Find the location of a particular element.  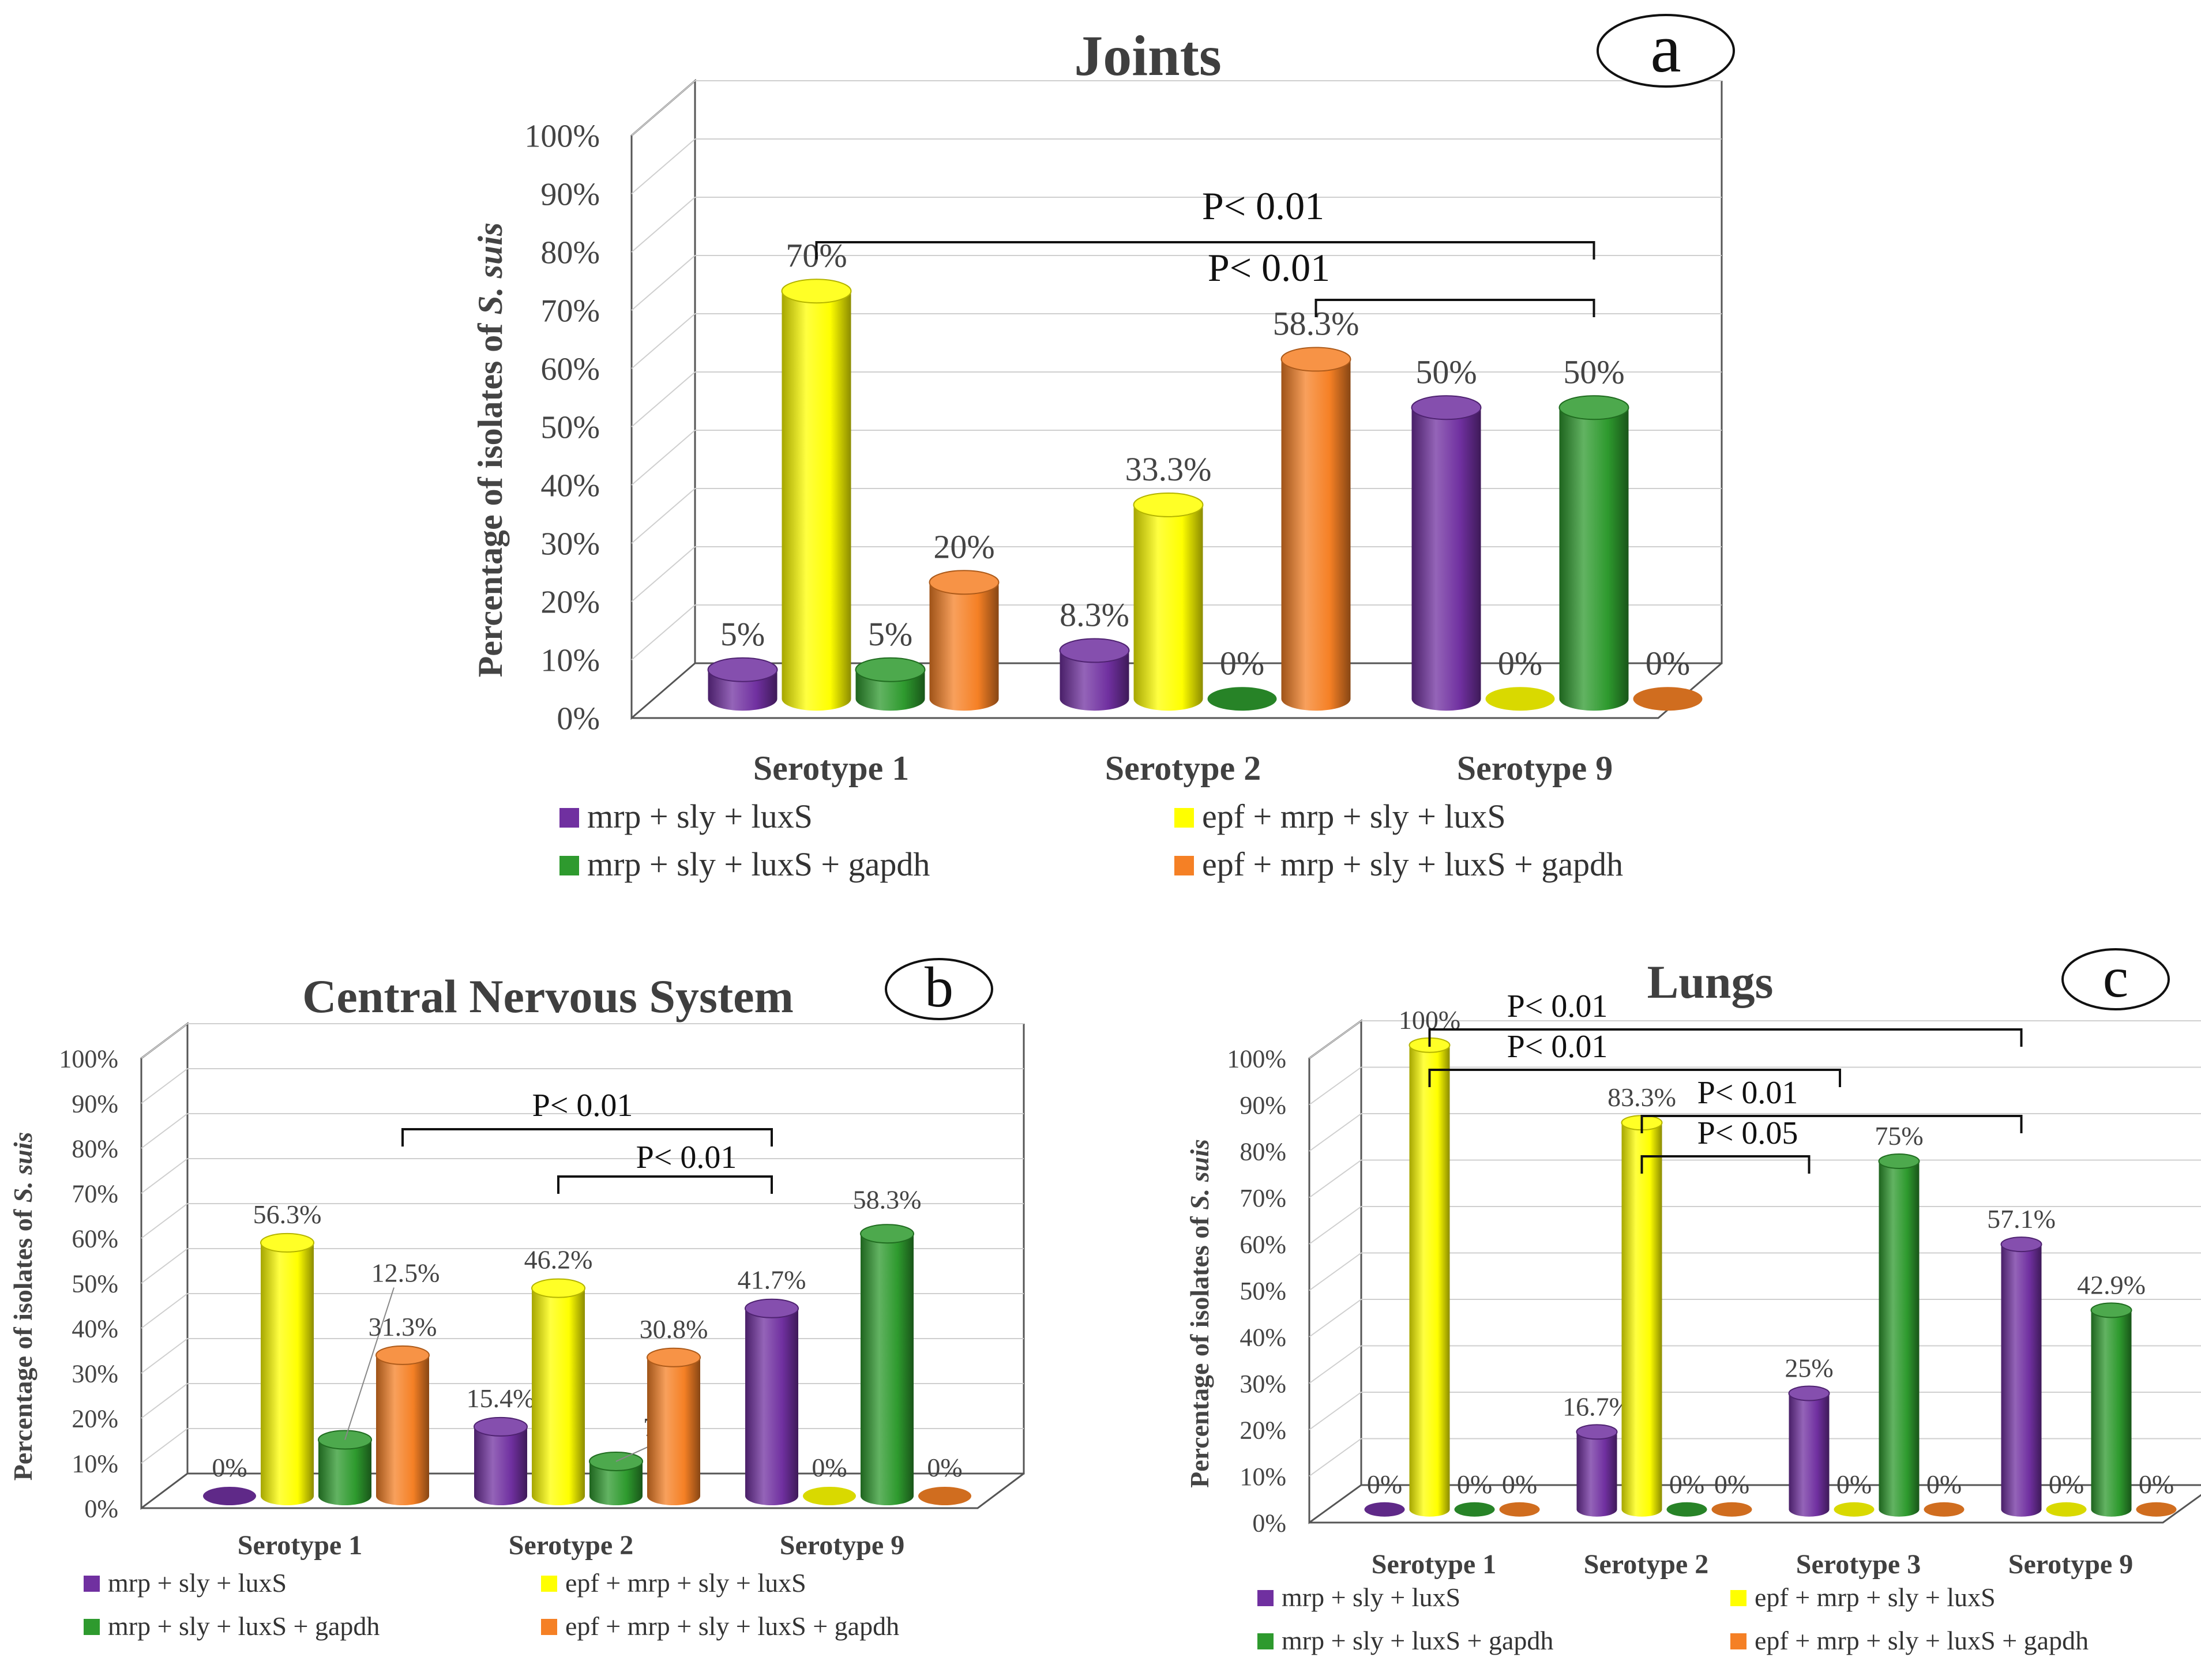

data-label: 56.3% is located at coordinates (287, 1215).